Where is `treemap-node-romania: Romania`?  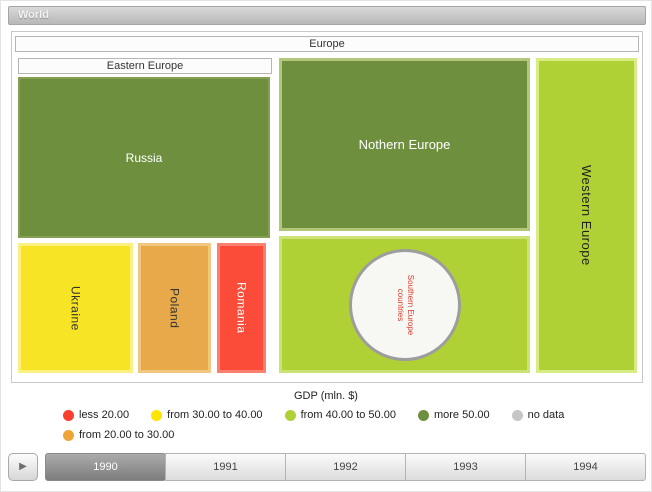 treemap-node-romania: Romania is located at coordinates (241, 308).